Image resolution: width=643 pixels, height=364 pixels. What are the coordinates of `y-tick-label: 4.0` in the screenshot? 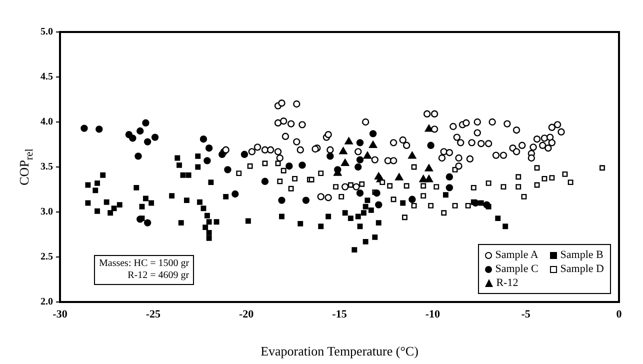 It's located at (46, 122).